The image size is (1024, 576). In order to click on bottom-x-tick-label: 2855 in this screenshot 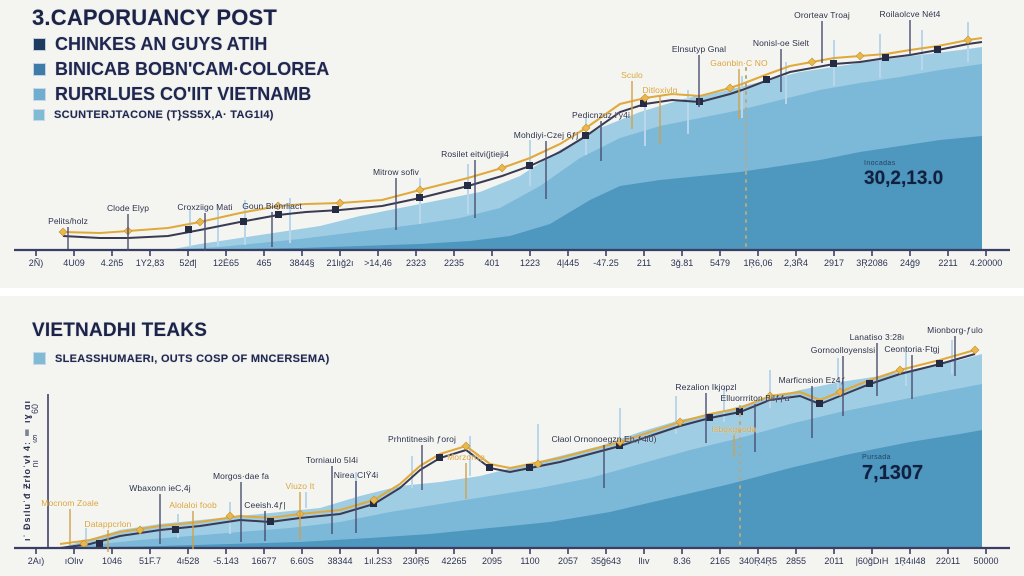, I will do `click(796, 561)`.